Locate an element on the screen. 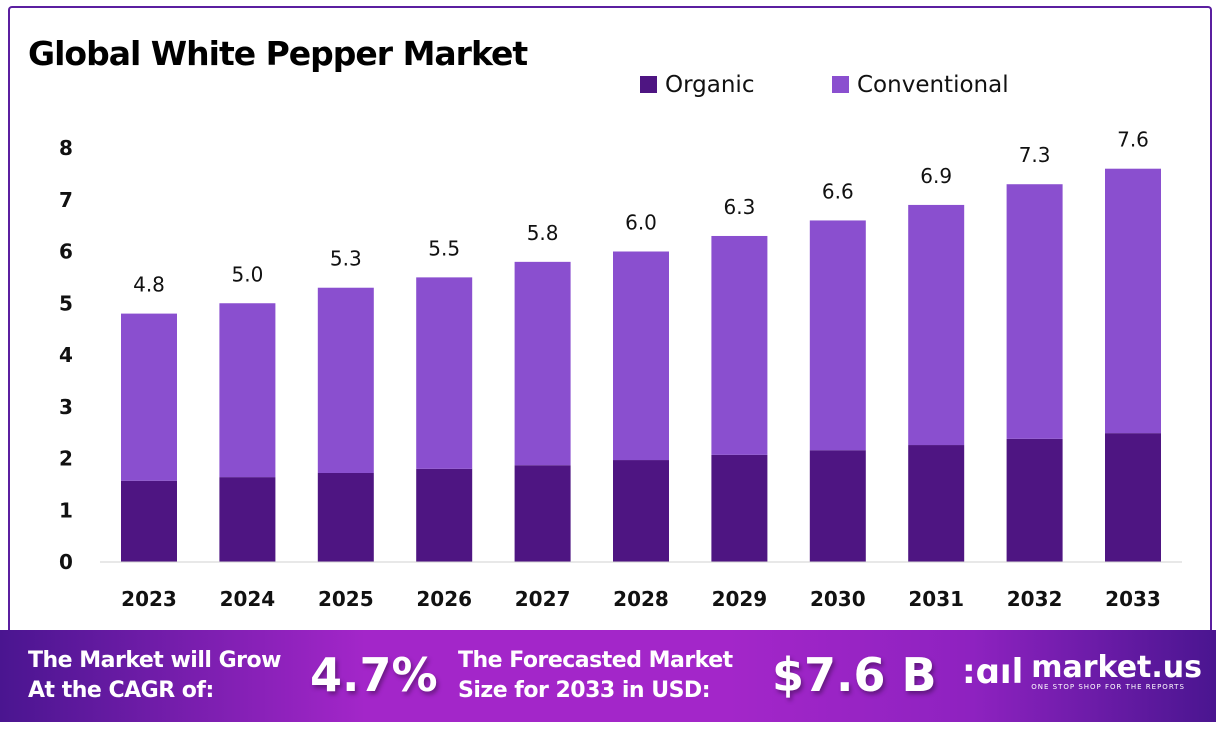  bar-conventional-2031 is located at coordinates (936, 325).